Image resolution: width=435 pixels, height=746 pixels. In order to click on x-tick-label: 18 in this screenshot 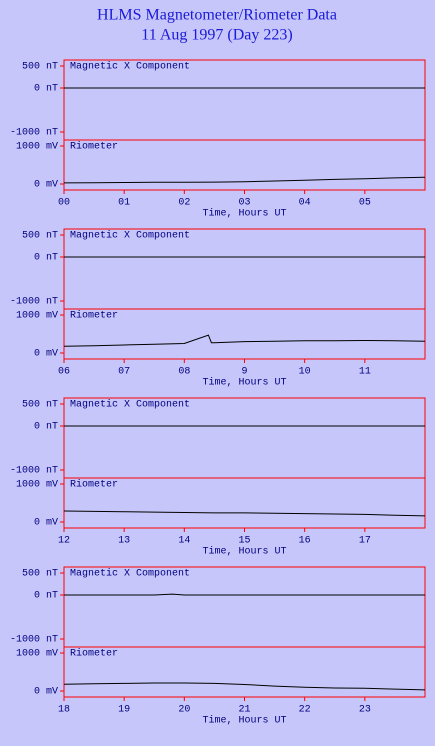, I will do `click(64, 710)`.